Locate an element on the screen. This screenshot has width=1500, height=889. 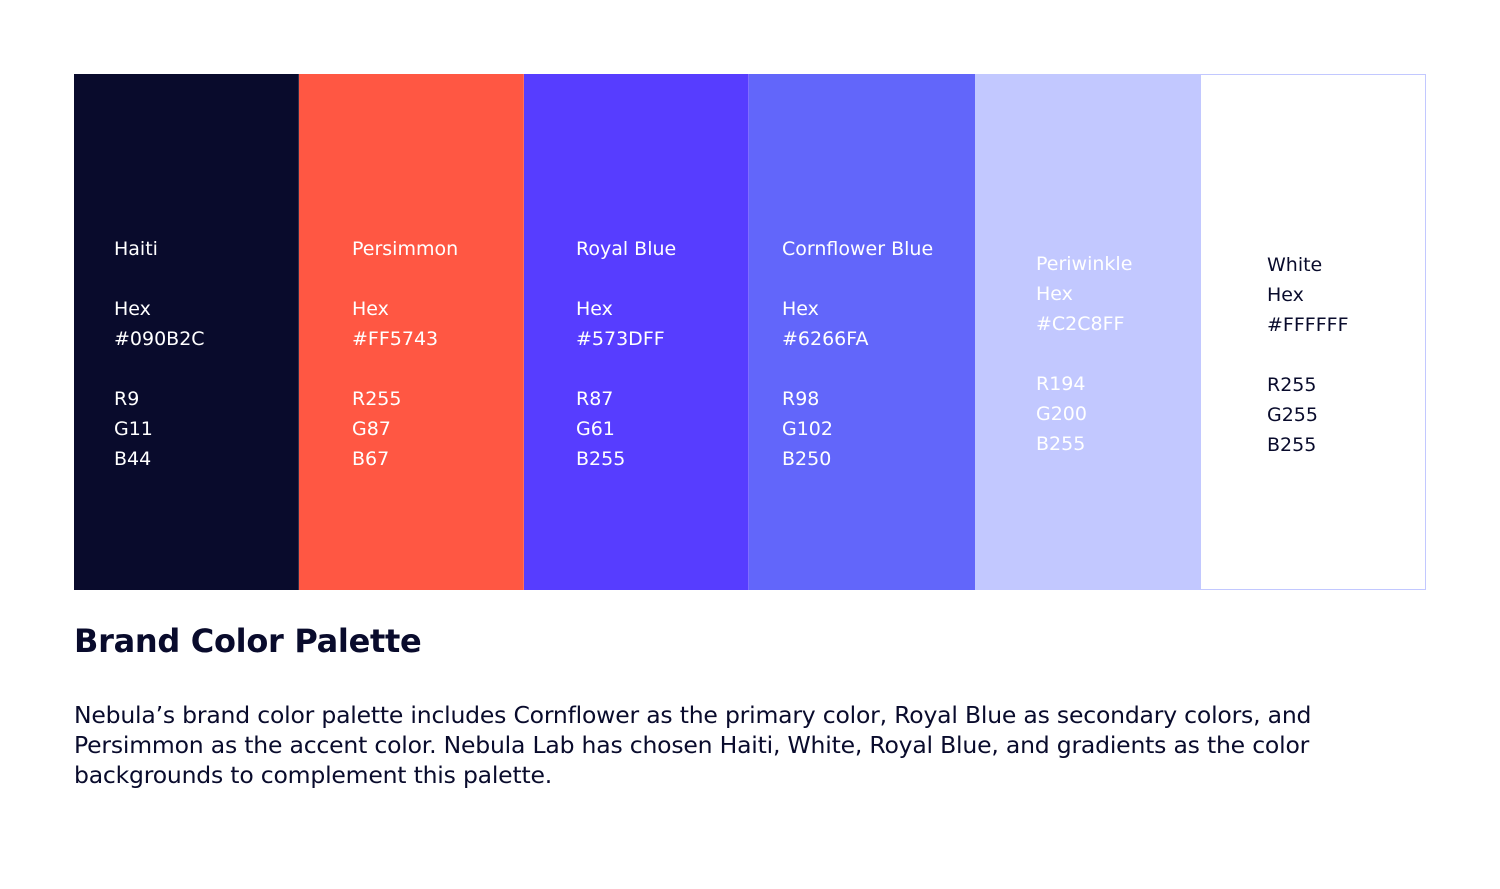
swatch-name: Haiti is located at coordinates (136, 249).